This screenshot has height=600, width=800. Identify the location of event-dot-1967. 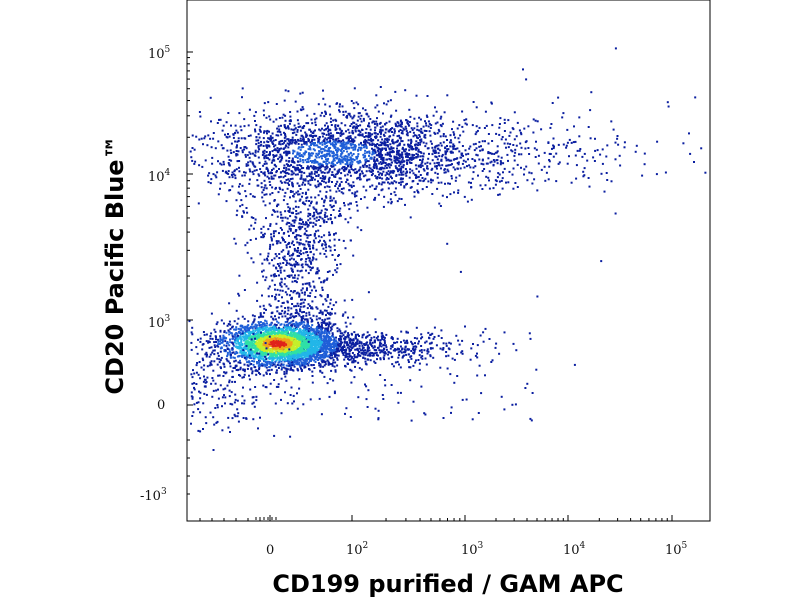
(411, 128).